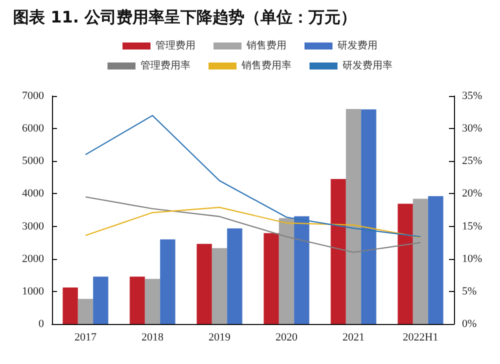 Image resolution: width=500 pixels, height=364 pixels. Describe the element at coordinates (153, 338) in the screenshot. I see `x-tick-label: 2018` at that location.